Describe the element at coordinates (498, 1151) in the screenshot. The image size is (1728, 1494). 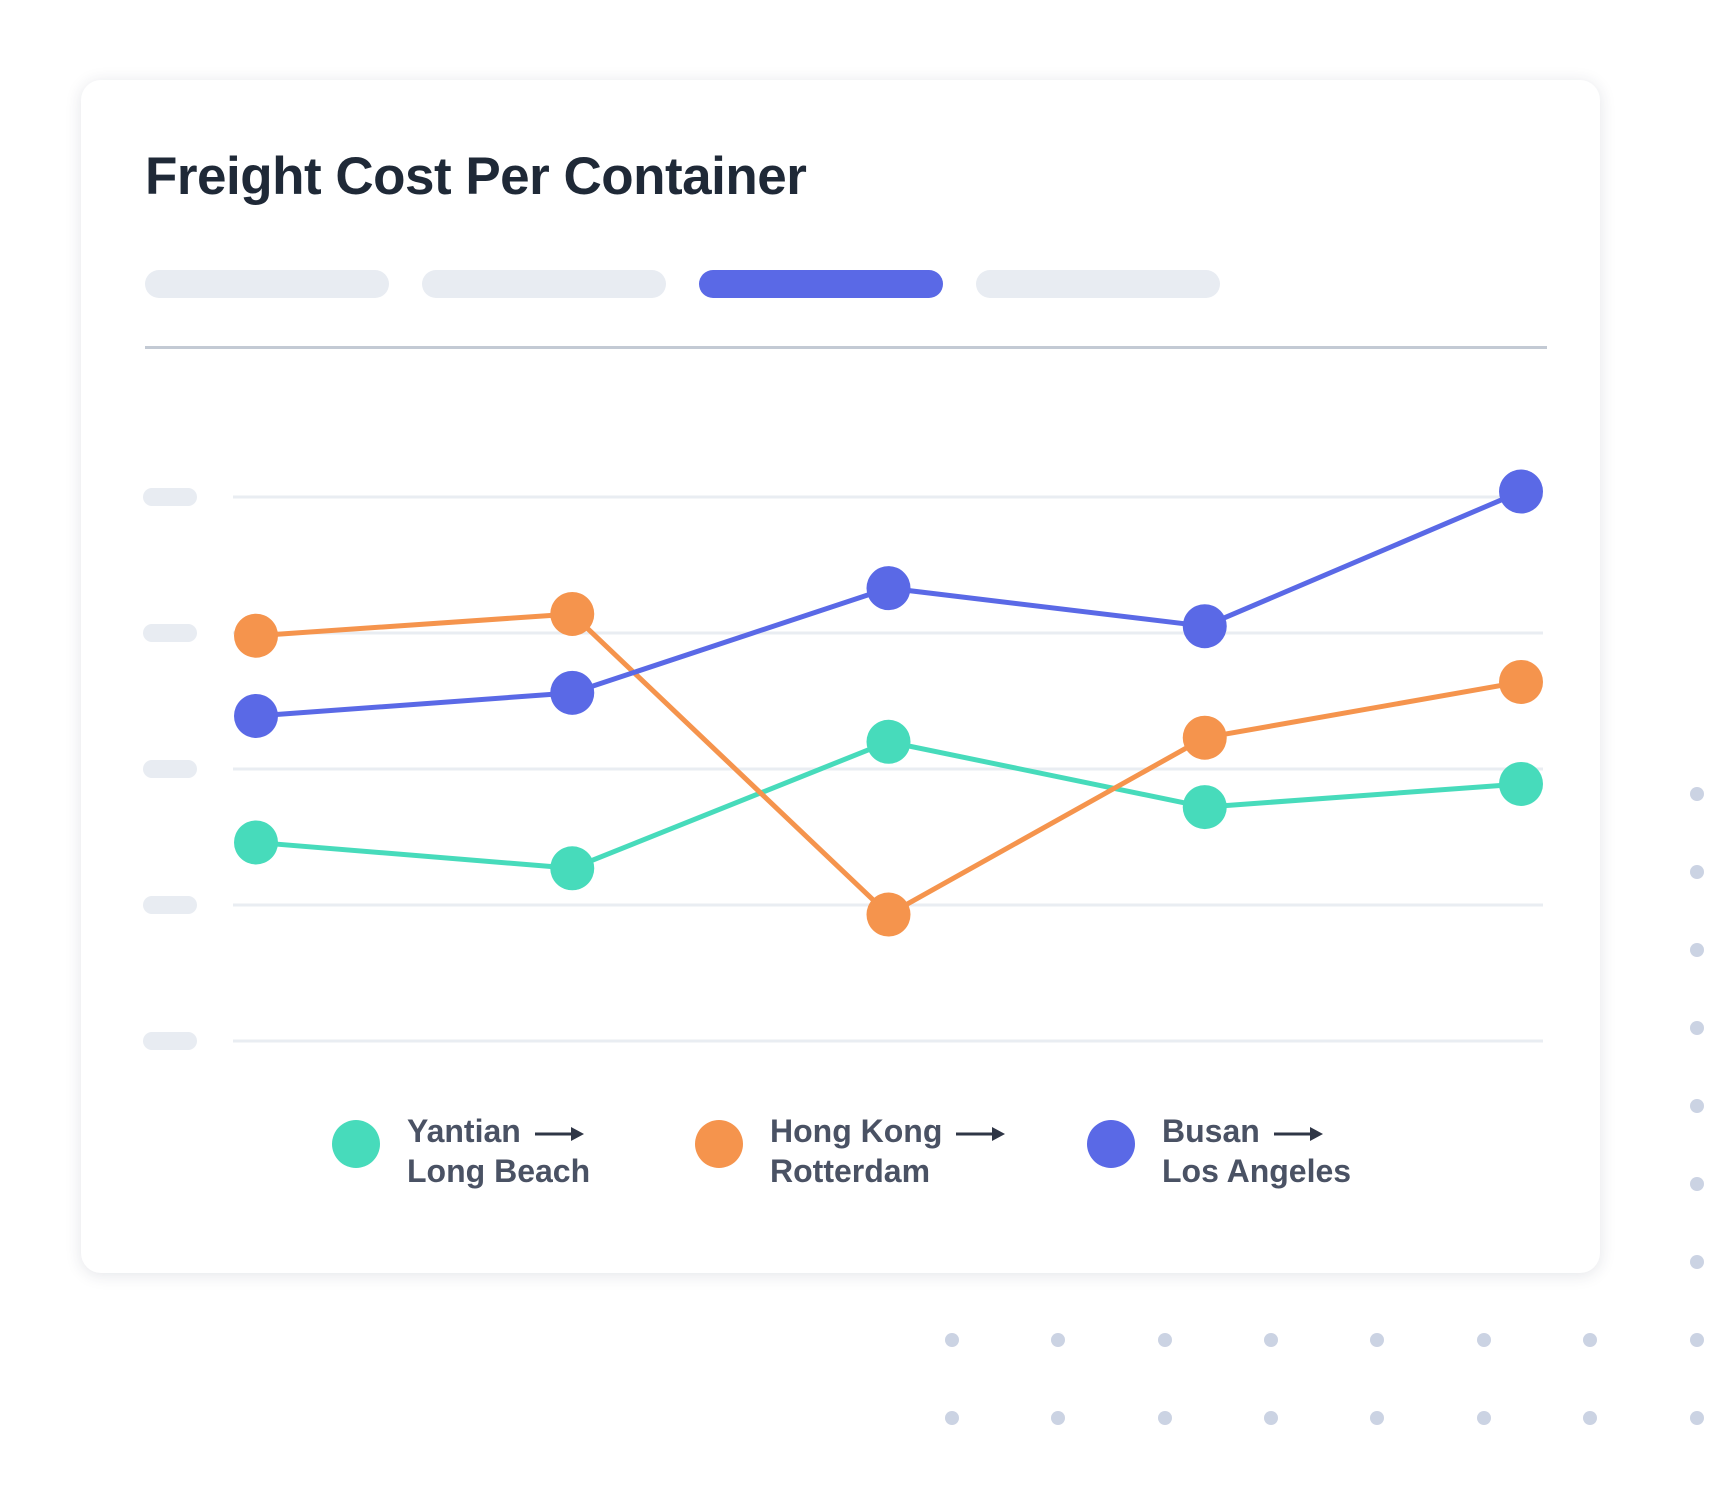
I see `legend-label: Yantian Long Beach` at that location.